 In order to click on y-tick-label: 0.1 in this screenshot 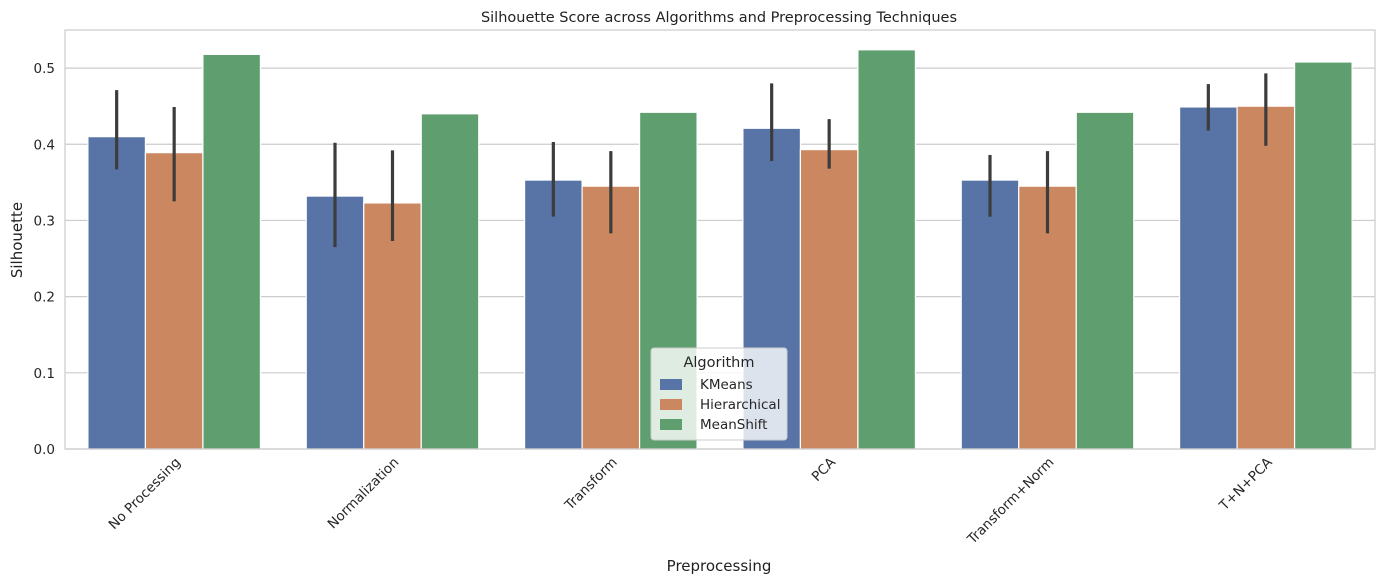, I will do `click(44, 374)`.